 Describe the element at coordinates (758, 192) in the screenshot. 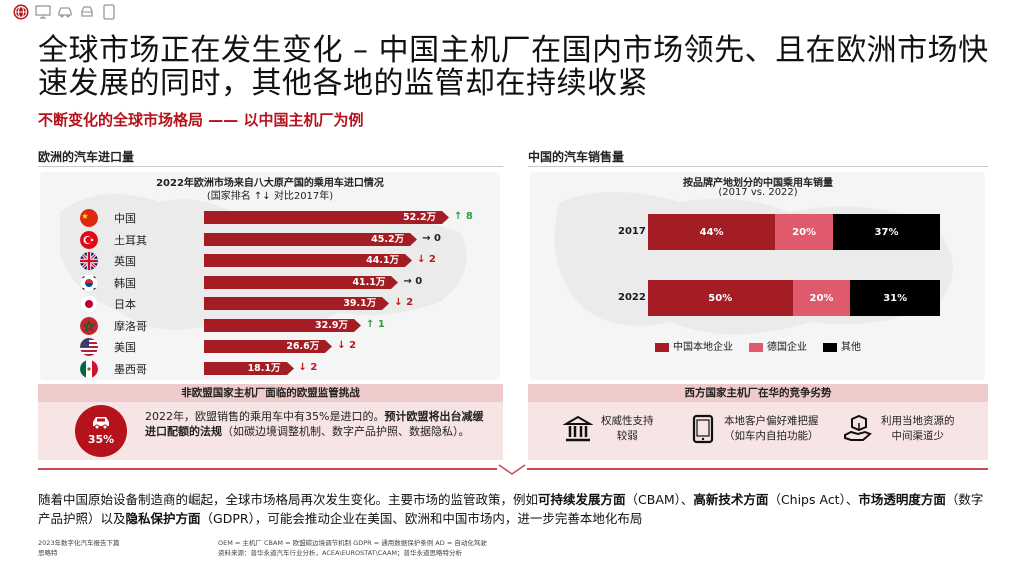

I see `right-chart-subtitle: (2017 vs. 2022)` at that location.